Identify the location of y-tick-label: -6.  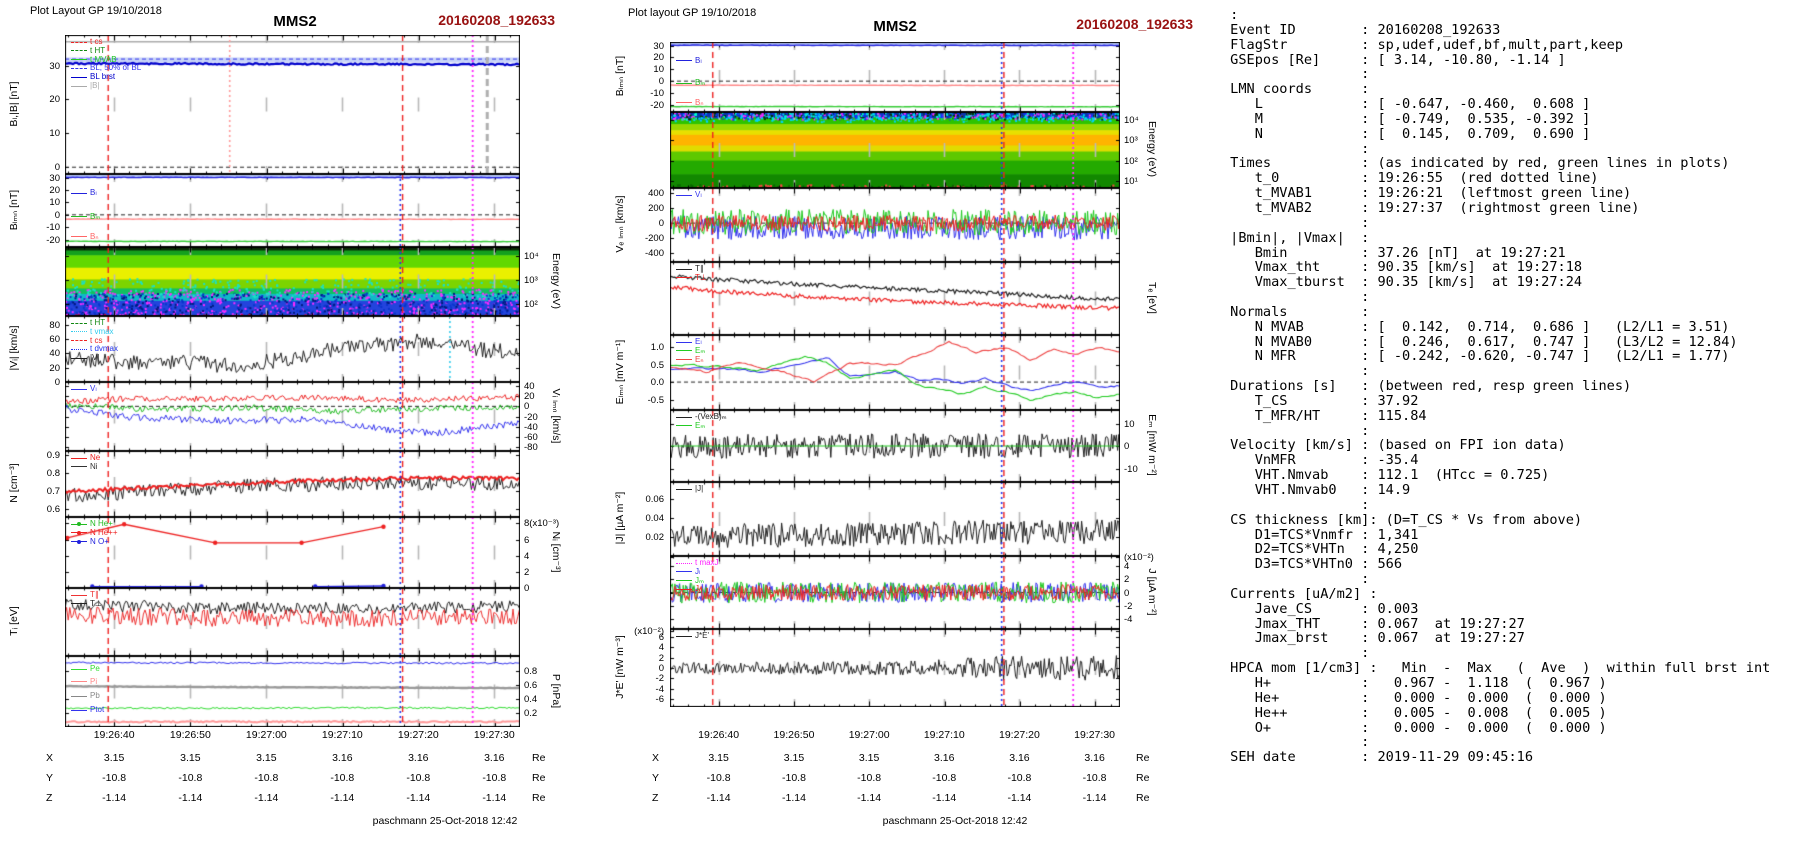
(659, 700).